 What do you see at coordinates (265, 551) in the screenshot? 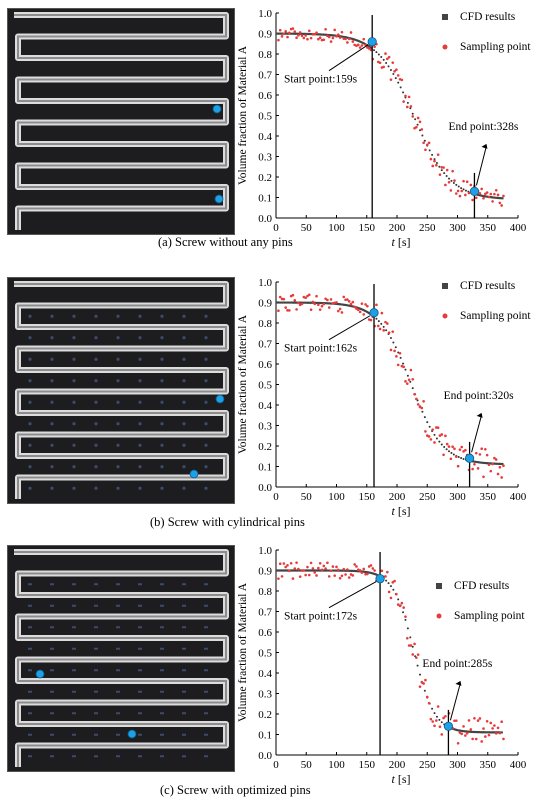
I see `y-tick-label: 1.0` at bounding box center [265, 551].